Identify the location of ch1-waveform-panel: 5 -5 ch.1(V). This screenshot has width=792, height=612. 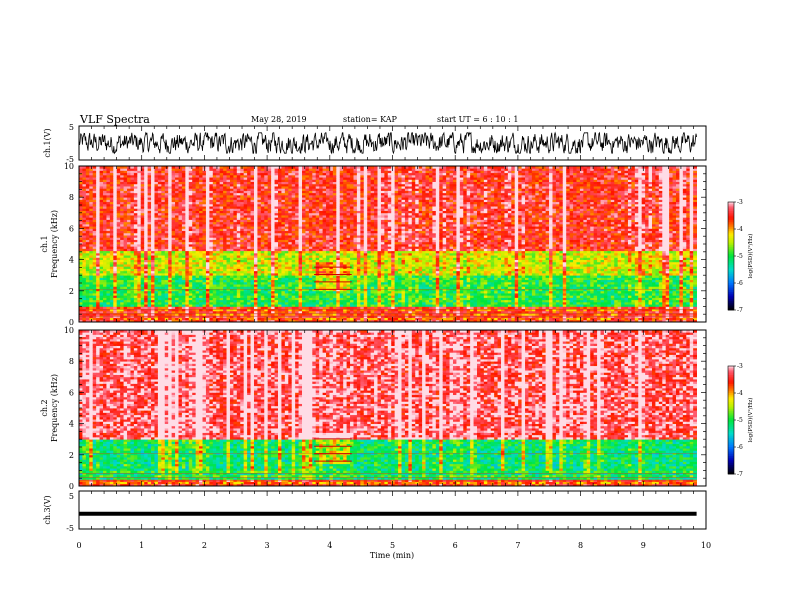
(374, 143).